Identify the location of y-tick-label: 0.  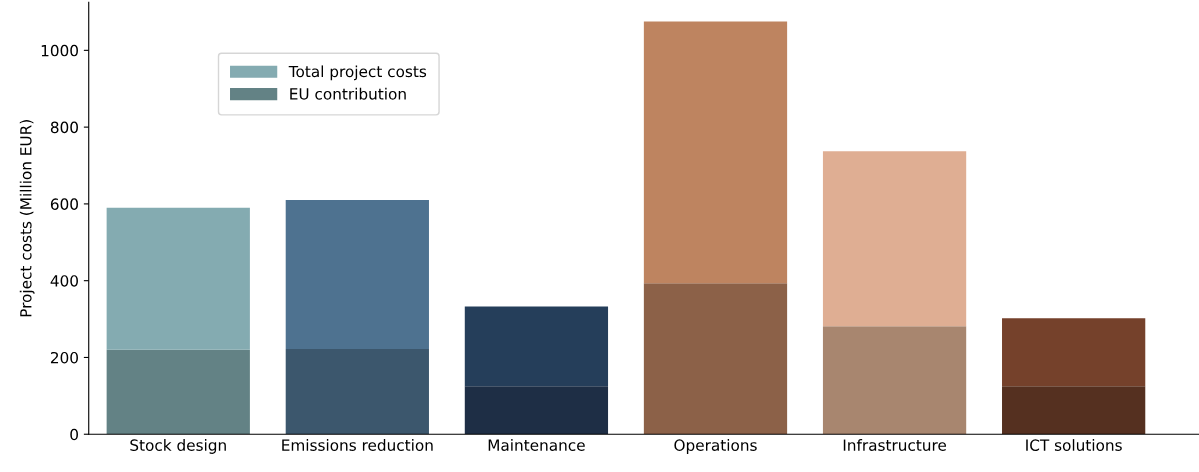
(74, 434).